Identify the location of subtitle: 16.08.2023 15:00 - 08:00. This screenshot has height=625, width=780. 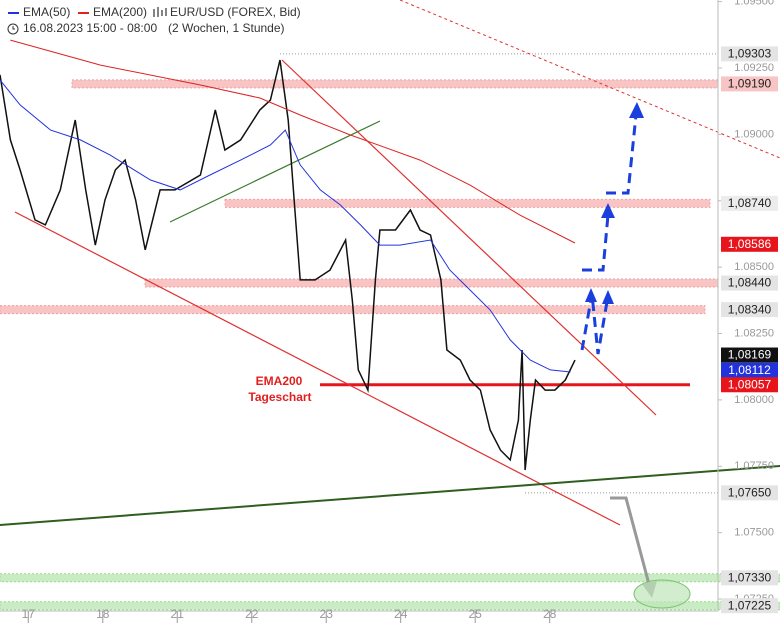
(90, 28).